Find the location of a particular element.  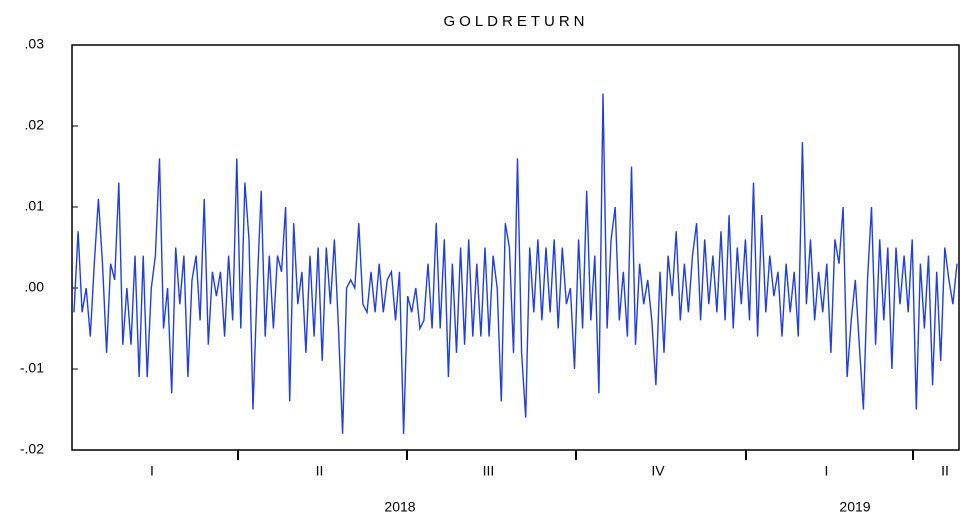

chart-title: GOLDRETURN is located at coordinates (515, 21).